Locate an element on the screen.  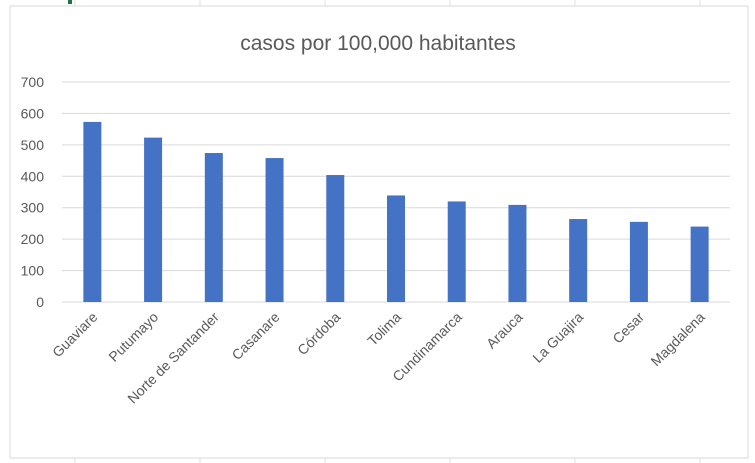
y-tick-label: 400 is located at coordinates (33, 176).